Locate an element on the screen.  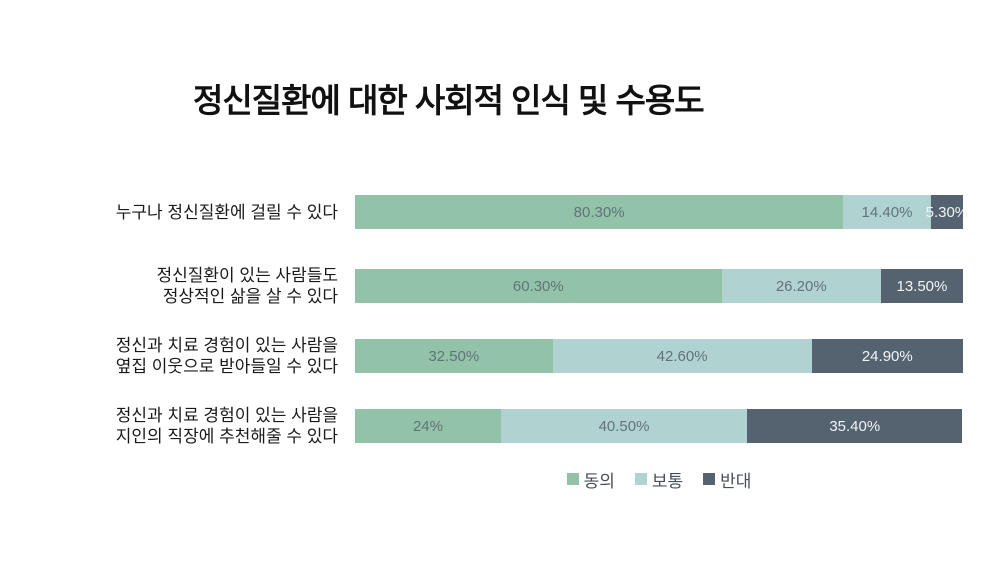
bar-segment-disagree: 24.90% is located at coordinates (887, 356).